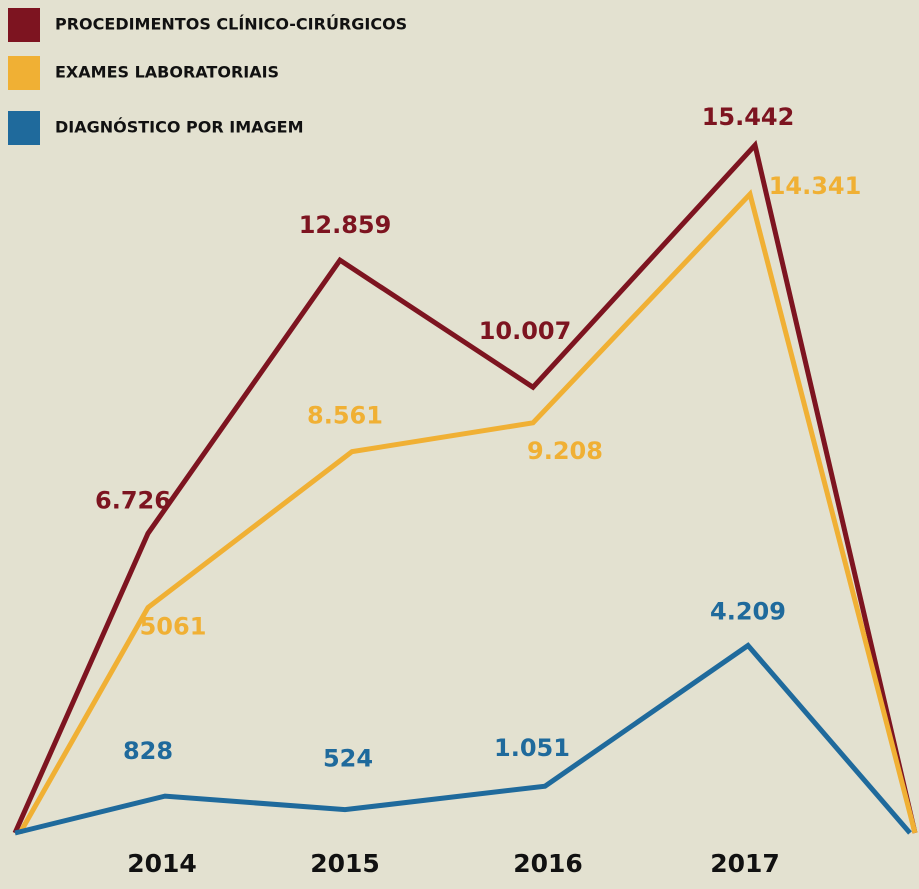 The height and width of the screenshot is (889, 919). I want to click on value-label: 9.208, so click(565, 451).